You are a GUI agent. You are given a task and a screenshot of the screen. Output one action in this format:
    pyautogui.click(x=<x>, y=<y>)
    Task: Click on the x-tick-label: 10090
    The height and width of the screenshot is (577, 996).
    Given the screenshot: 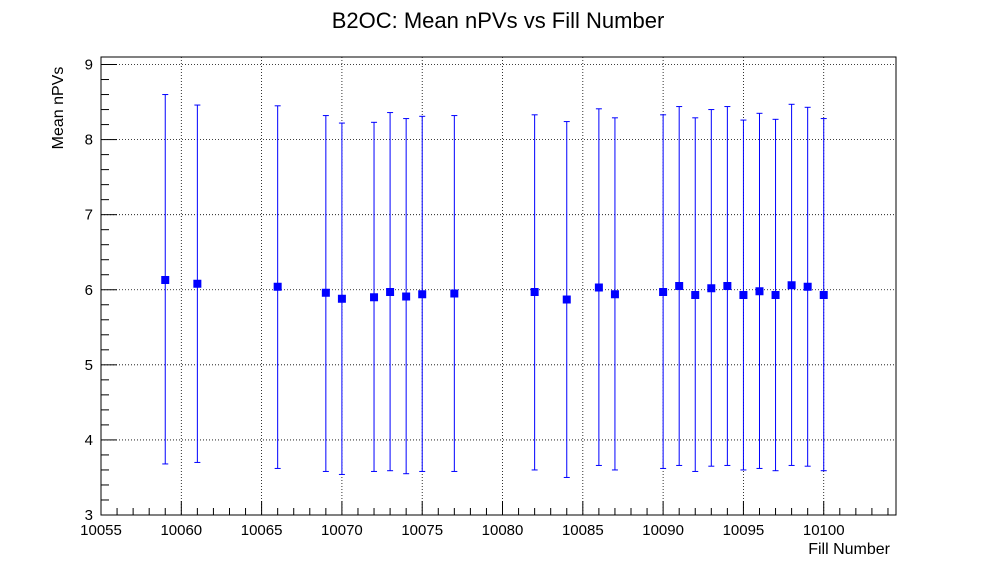 What is the action you would take?
    pyautogui.click(x=663, y=530)
    